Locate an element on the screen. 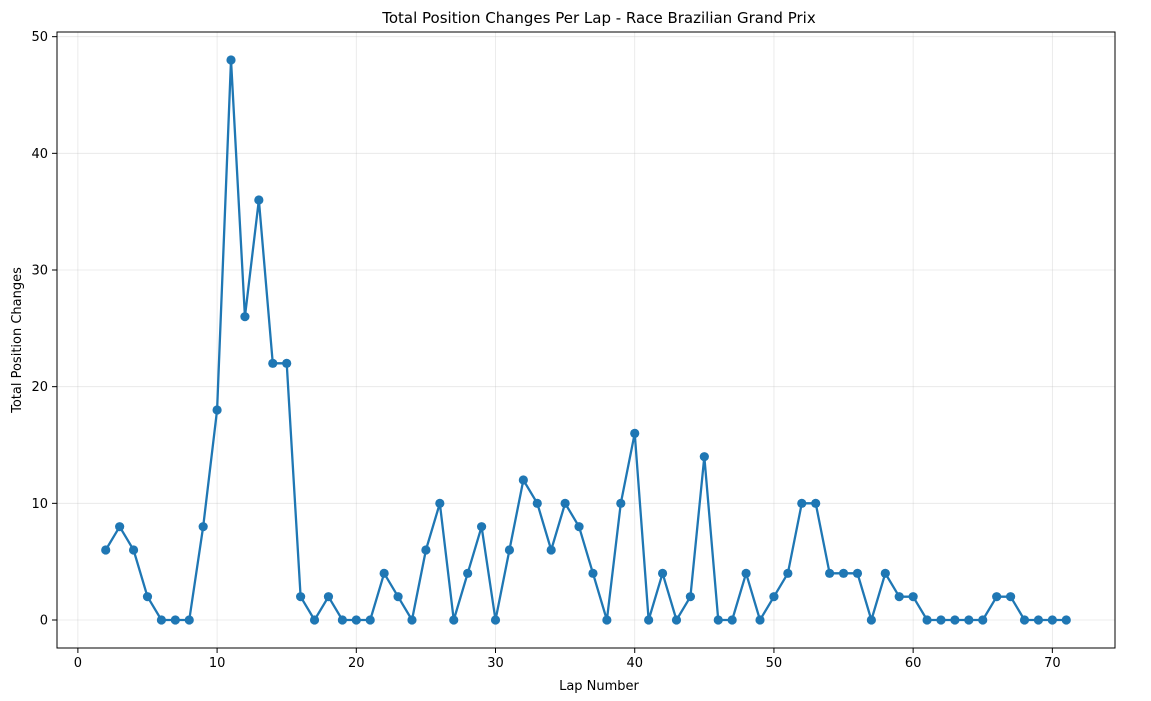 The height and width of the screenshot is (701, 1151). x-tick-label: 40 is located at coordinates (634, 663).